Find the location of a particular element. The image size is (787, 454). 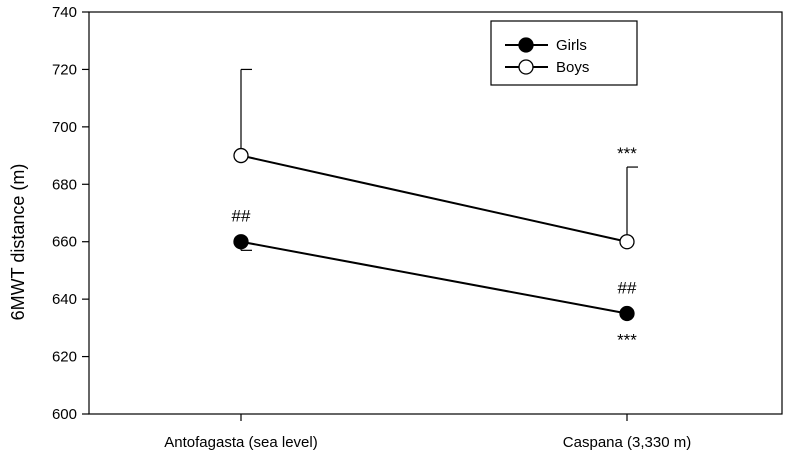

x-tick-label: Caspana (3,330 m) is located at coordinates (627, 442).